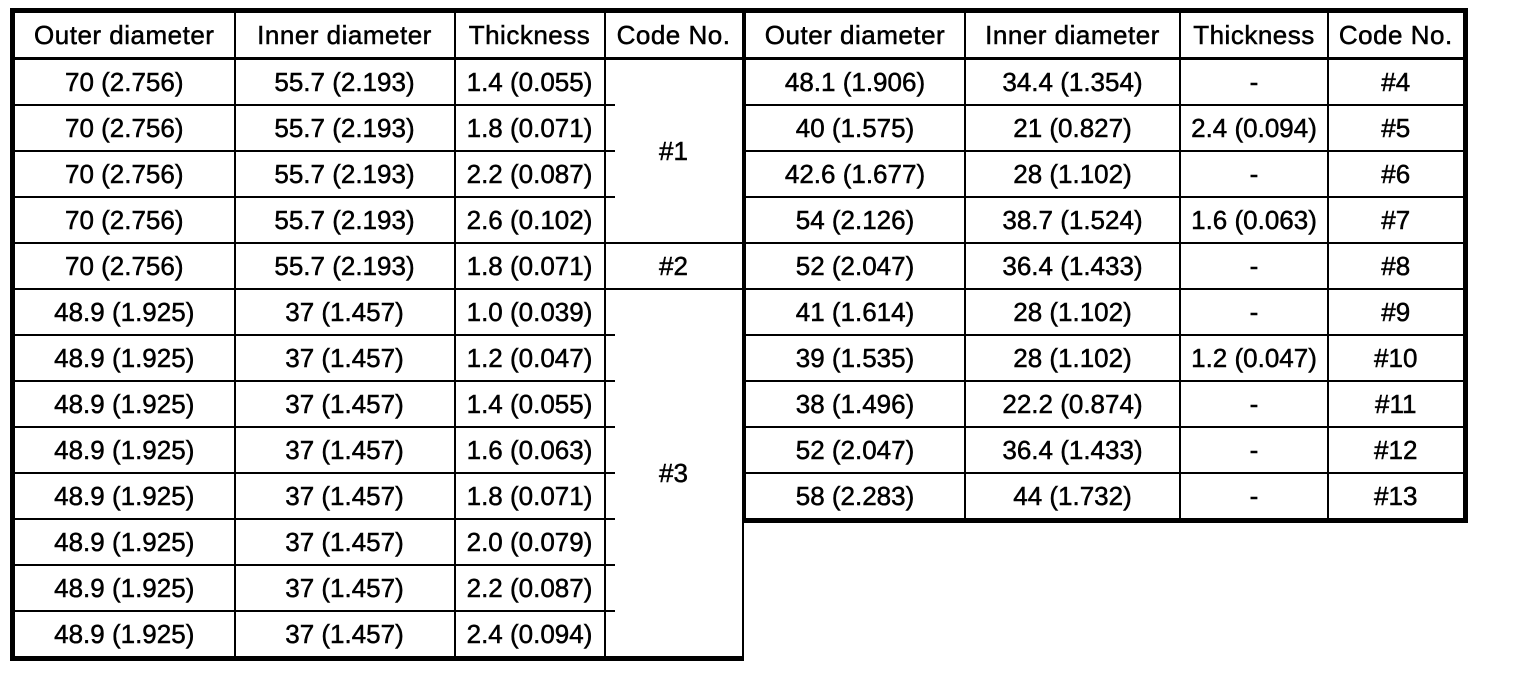 The width and height of the screenshot is (1520, 680). Describe the element at coordinates (855, 174) in the screenshot. I see `cell-outer-diameter: 42.6 (1.677)` at that location.